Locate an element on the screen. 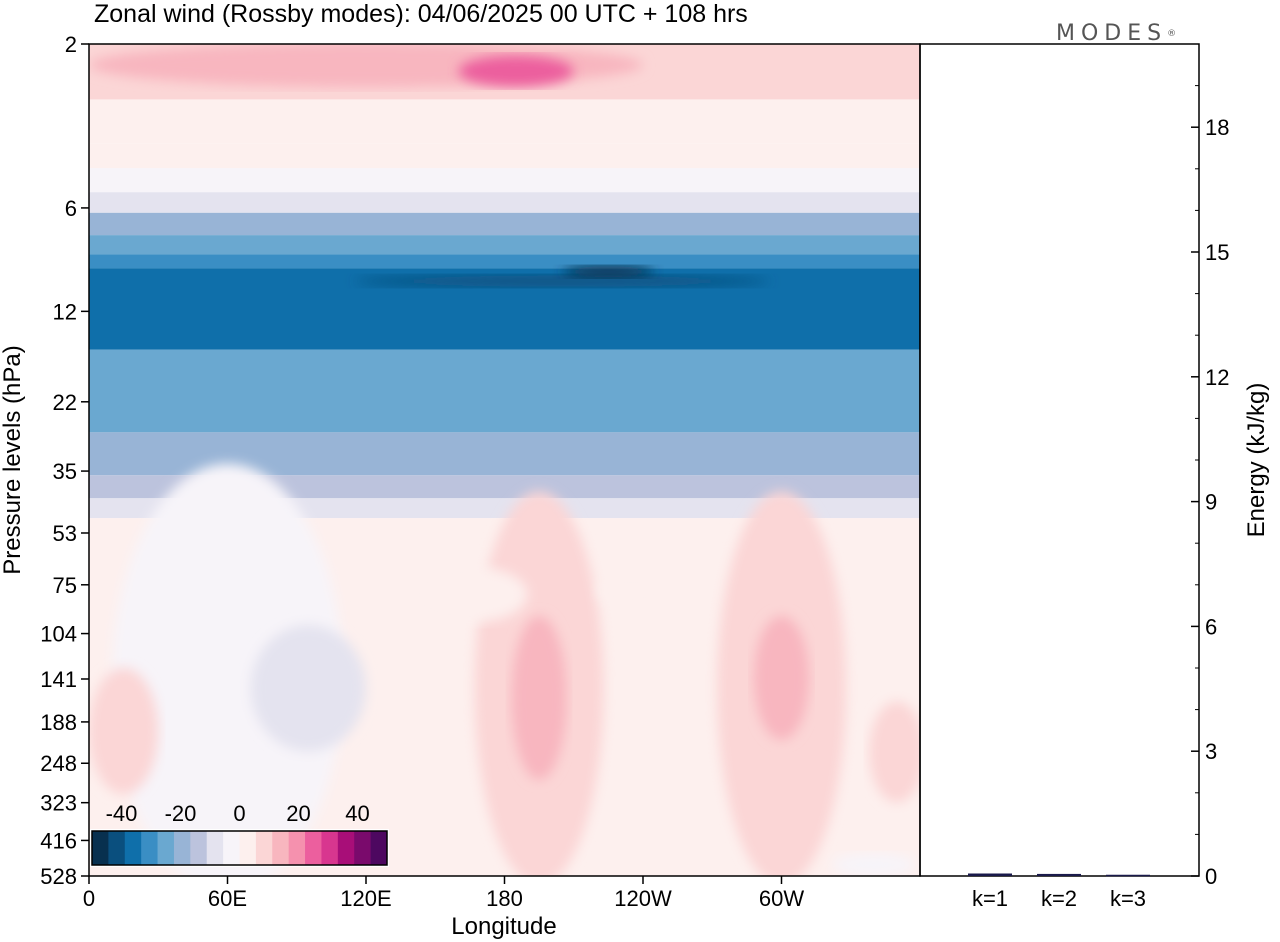  colorbar: -40 -20 0 20 40 is located at coordinates (239, 834).